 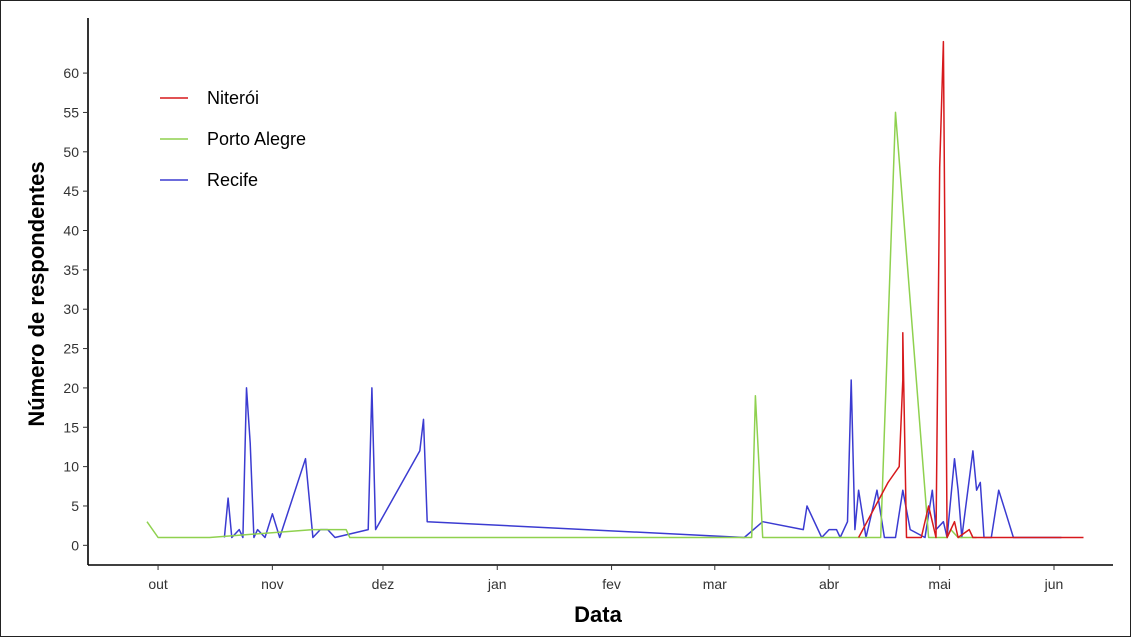 What do you see at coordinates (71, 191) in the screenshot?
I see `y-tick-label: 45` at bounding box center [71, 191].